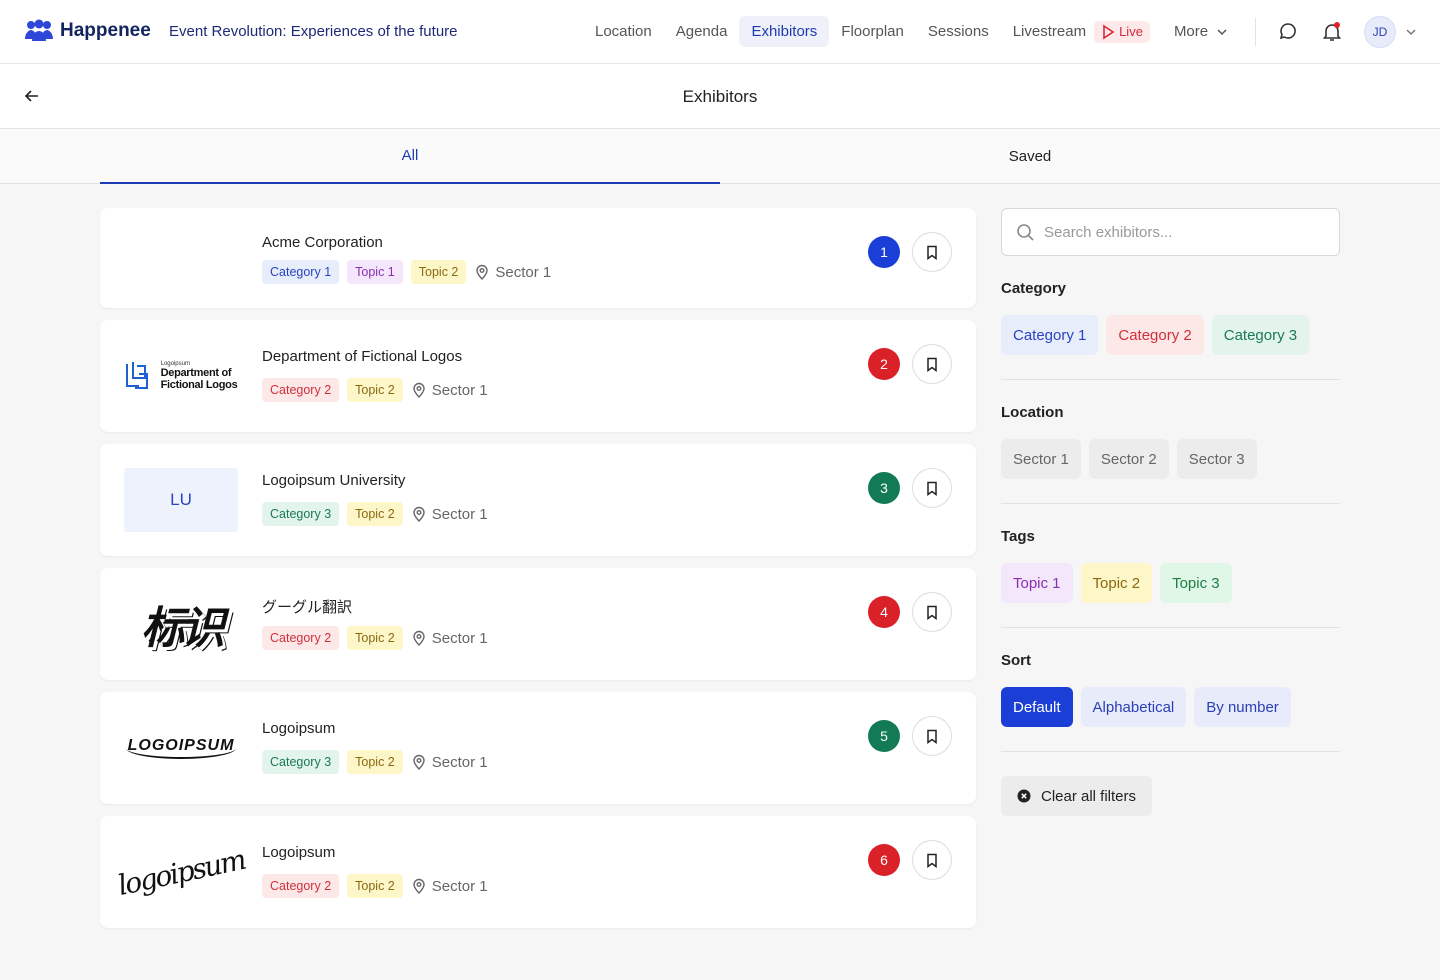 The image size is (1440, 980). What do you see at coordinates (199, 385) in the screenshot?
I see `logo-line: Fictional Logos` at bounding box center [199, 385].